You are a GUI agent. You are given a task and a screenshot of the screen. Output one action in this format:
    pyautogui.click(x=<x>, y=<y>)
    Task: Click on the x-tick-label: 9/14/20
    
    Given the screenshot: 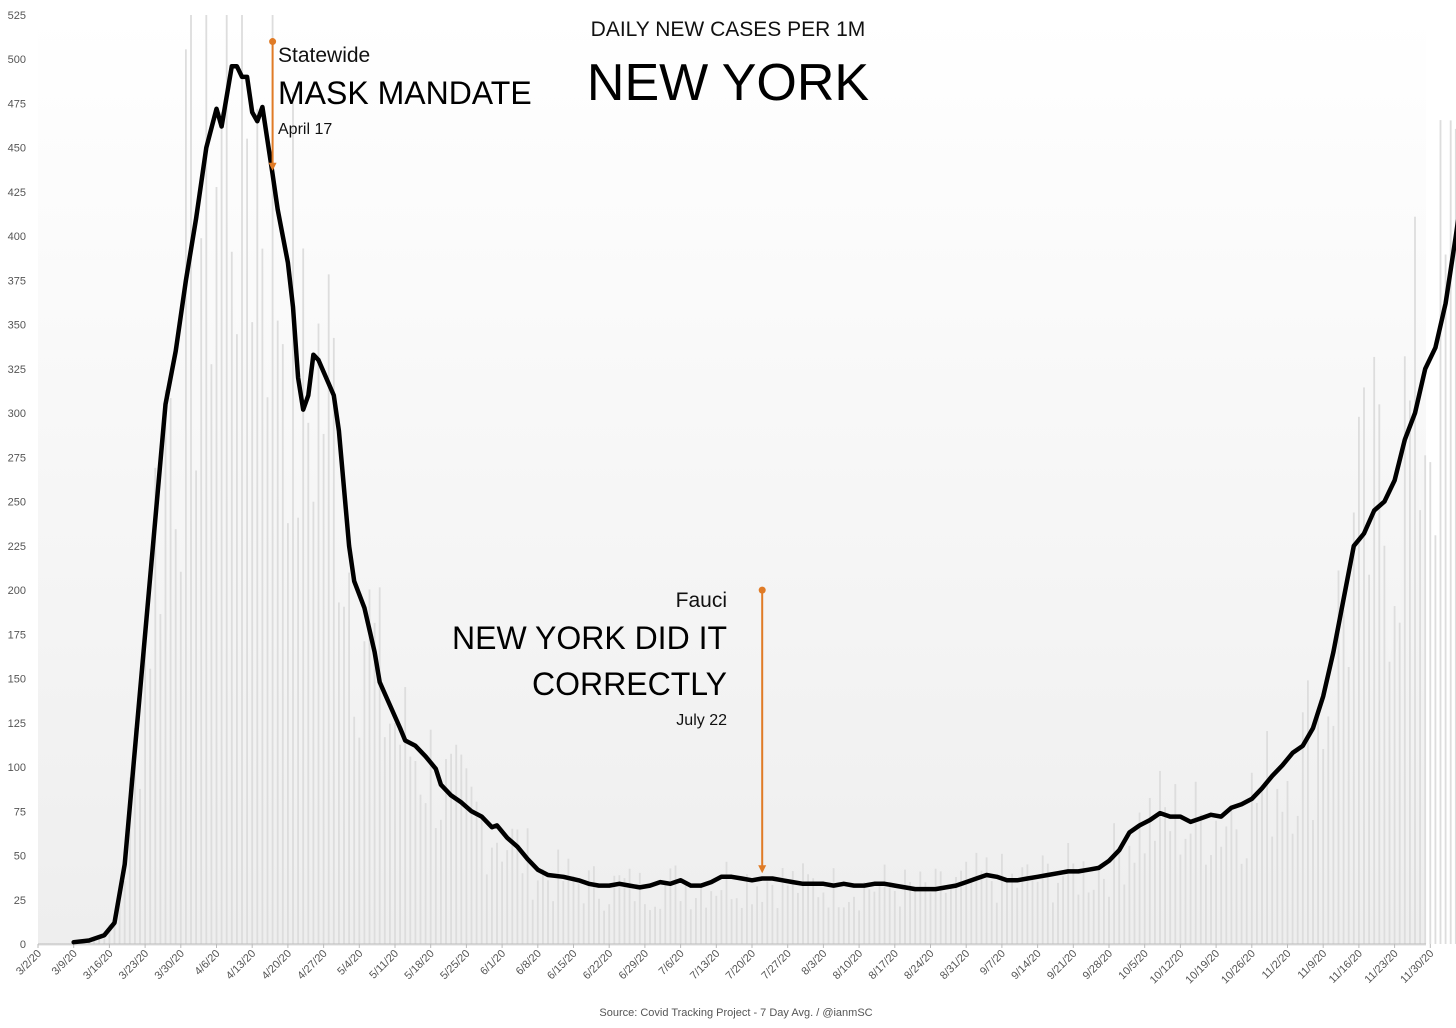 What is the action you would take?
    pyautogui.click(x=1026, y=965)
    